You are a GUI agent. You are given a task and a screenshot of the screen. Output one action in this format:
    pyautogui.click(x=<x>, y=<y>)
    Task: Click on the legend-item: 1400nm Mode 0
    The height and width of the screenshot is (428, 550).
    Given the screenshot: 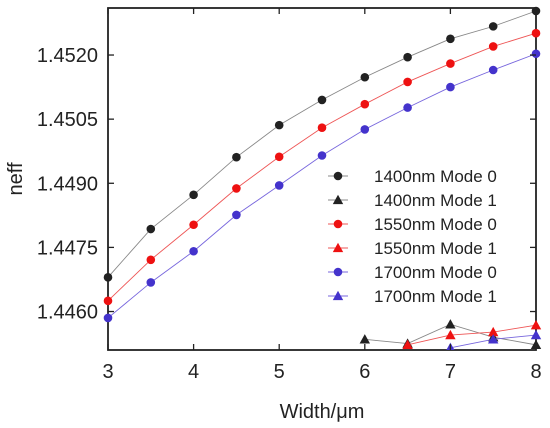 What is the action you would take?
    pyautogui.click(x=412, y=176)
    